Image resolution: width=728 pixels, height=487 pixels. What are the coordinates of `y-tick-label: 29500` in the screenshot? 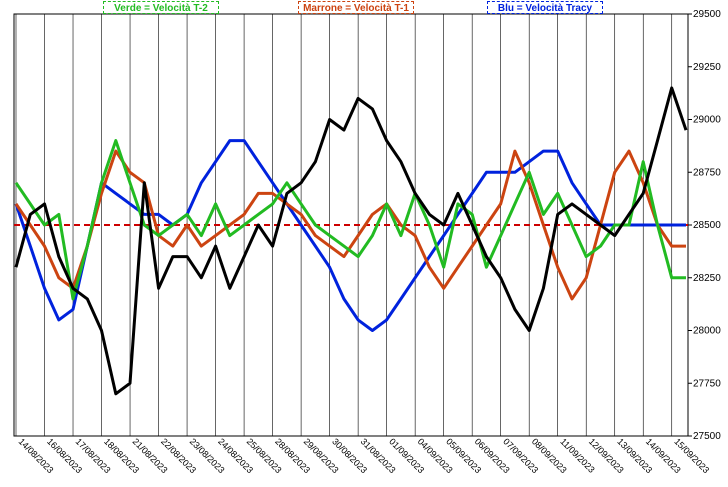 It's located at (707, 14).